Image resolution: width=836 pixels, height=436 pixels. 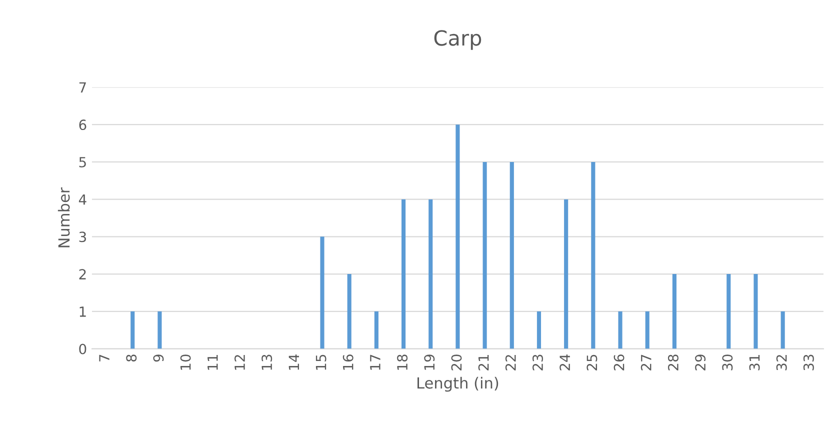 What do you see at coordinates (82, 199) in the screenshot?
I see `y-tick-label: 4` at bounding box center [82, 199].